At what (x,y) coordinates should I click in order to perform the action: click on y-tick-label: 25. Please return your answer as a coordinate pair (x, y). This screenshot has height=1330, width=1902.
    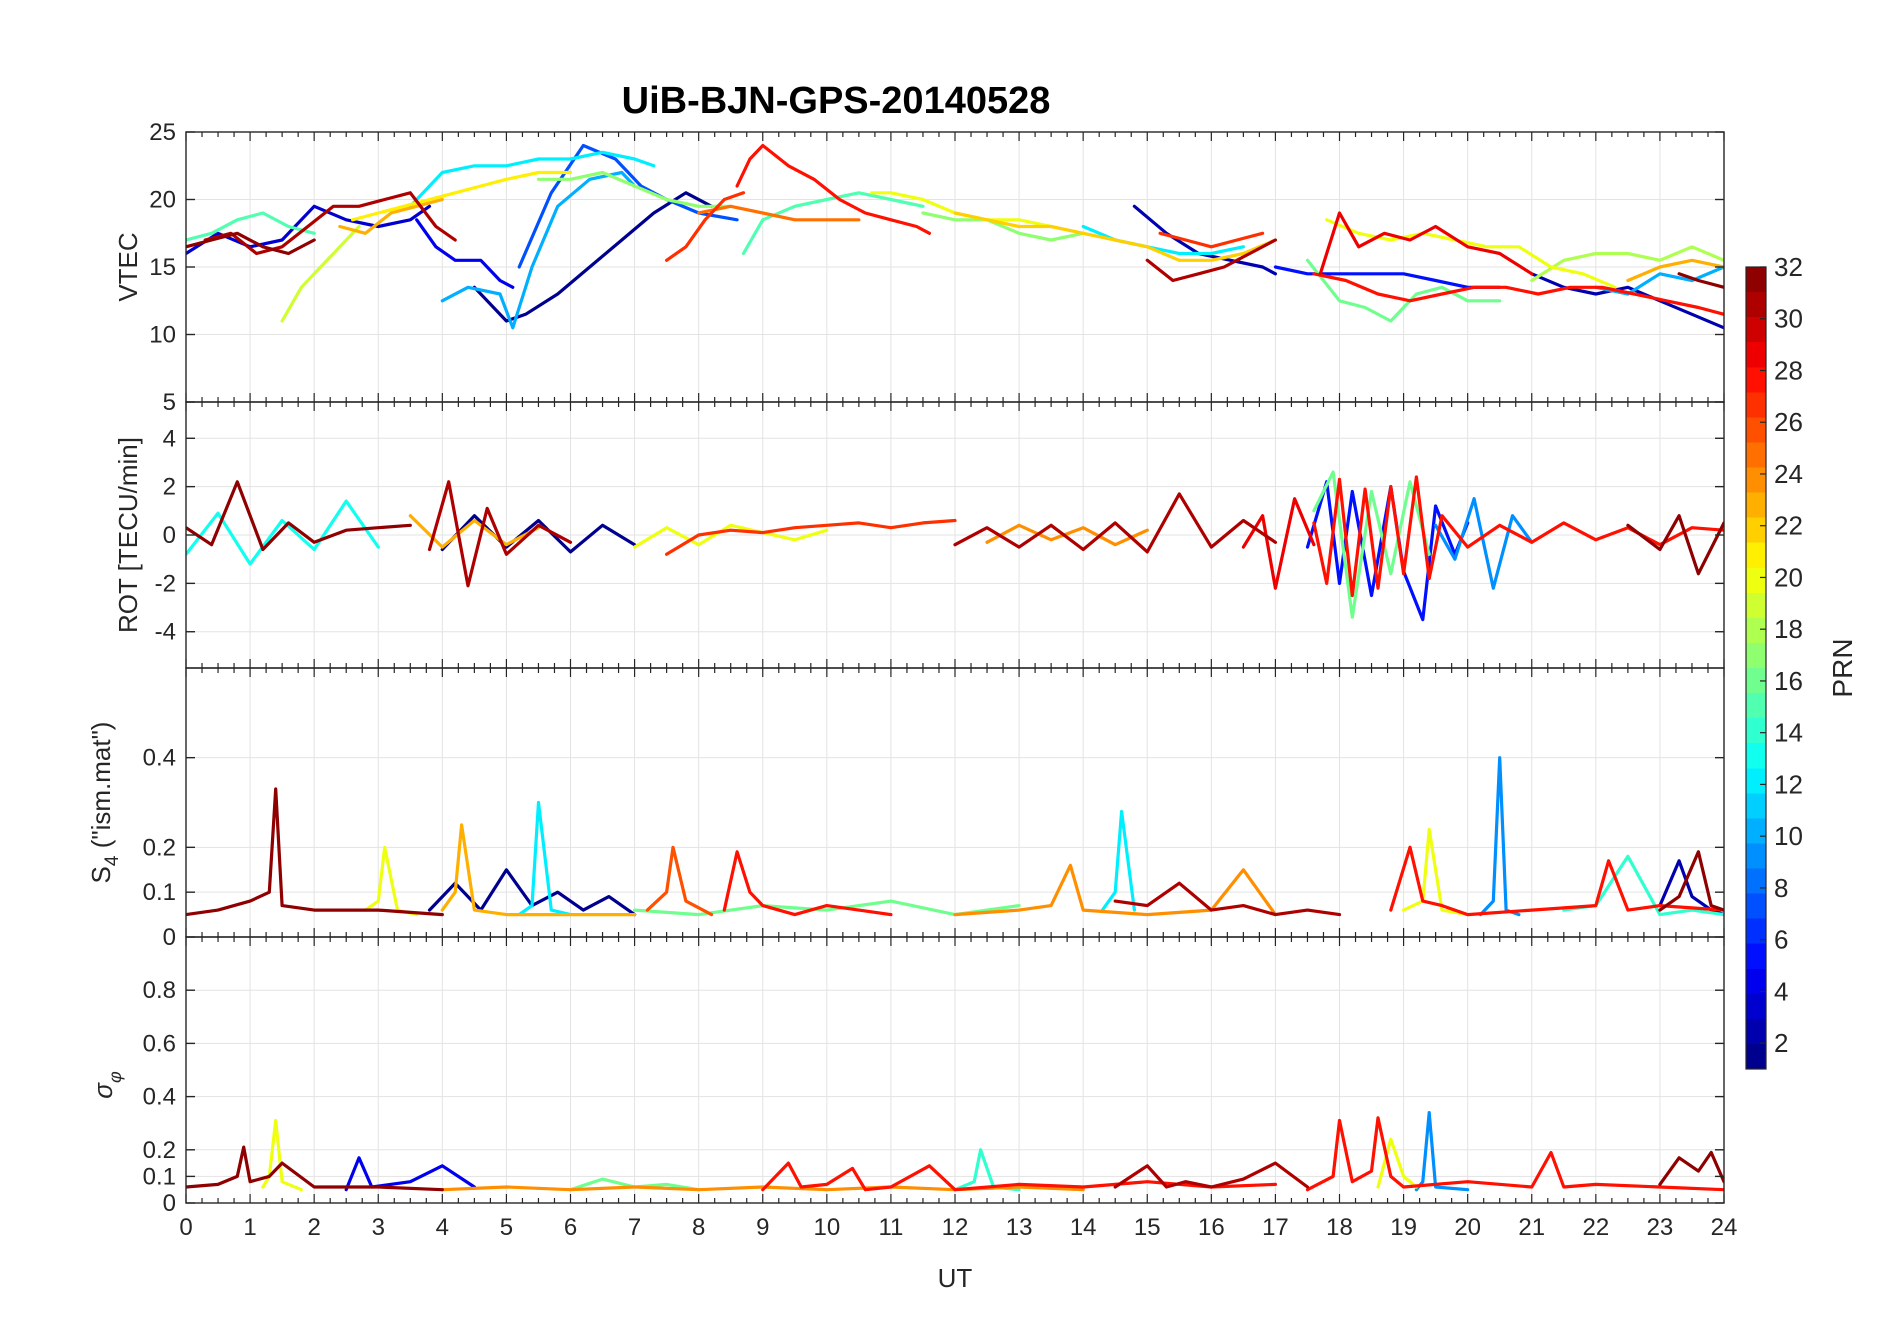
    Looking at the image, I should click on (162, 132).